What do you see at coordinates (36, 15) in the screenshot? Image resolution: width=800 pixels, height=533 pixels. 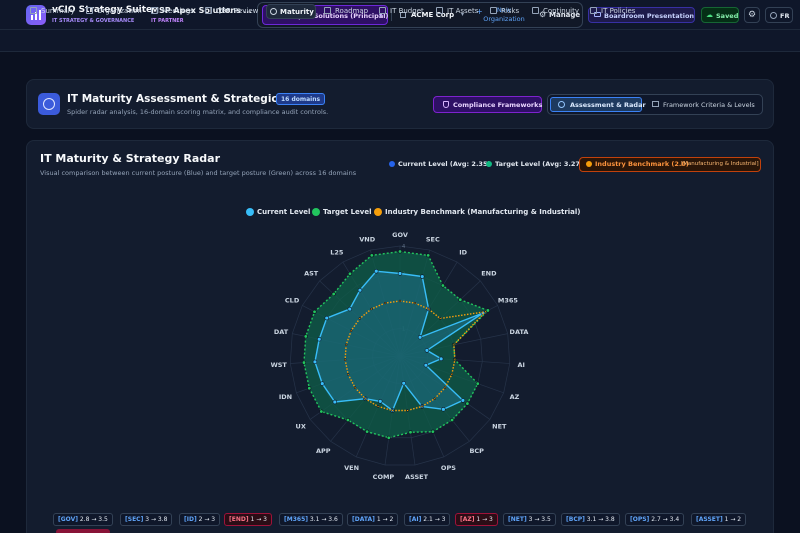 I see `app-logo-icon` at bounding box center [36, 15].